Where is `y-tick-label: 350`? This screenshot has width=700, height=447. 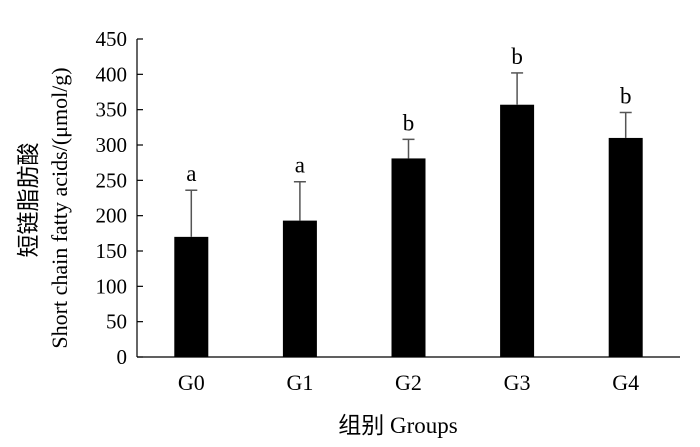 y-tick-label: 350 is located at coordinates (112, 110).